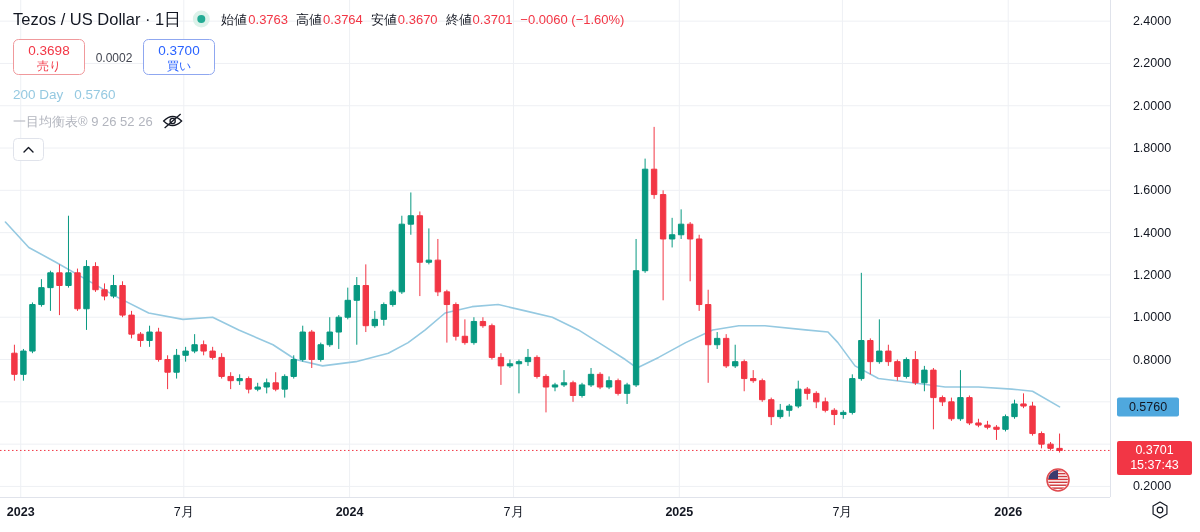 The image size is (1200, 532). I want to click on x-tick-label: 2026, so click(1008, 512).